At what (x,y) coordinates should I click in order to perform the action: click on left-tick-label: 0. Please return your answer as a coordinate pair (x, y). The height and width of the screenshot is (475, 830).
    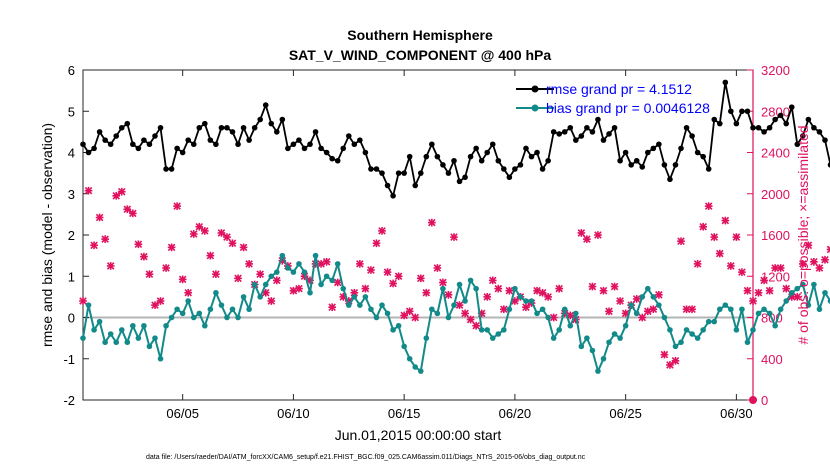
    Looking at the image, I should click on (71, 318).